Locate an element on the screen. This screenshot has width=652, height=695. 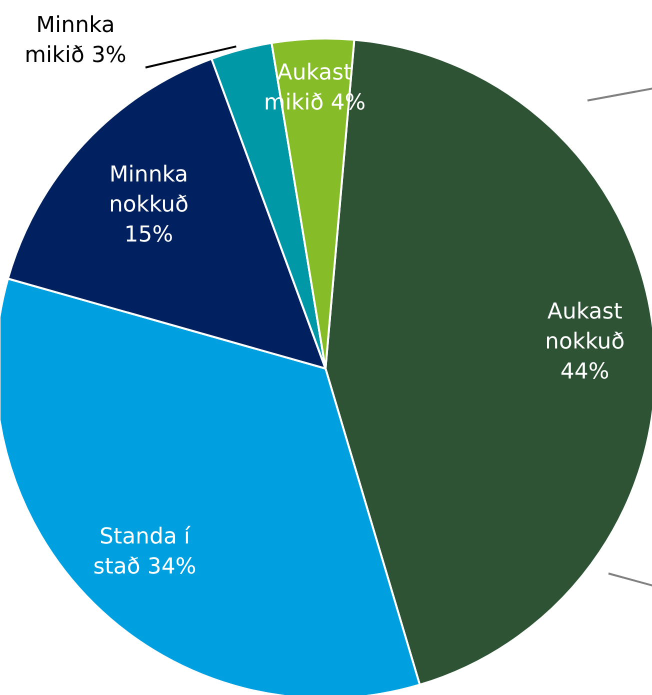
slice-label: Minnka mikið 3% is located at coordinates (75, 40).